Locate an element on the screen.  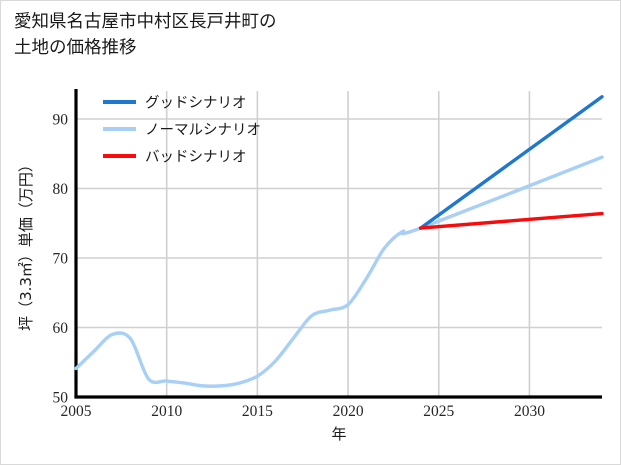
y-tick-label: 70 is located at coordinates (61, 259).